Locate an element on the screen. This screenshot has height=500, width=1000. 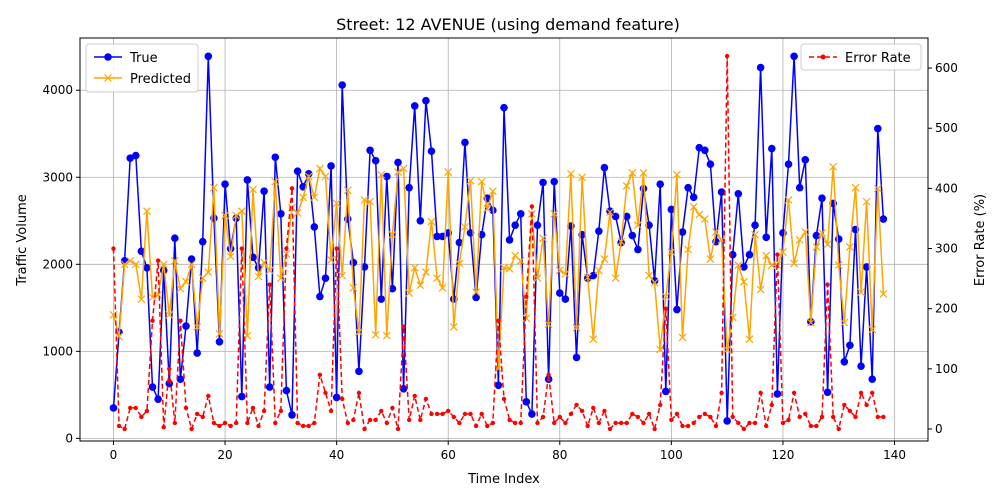
y-tick-label: 3000 is located at coordinates (57, 177).